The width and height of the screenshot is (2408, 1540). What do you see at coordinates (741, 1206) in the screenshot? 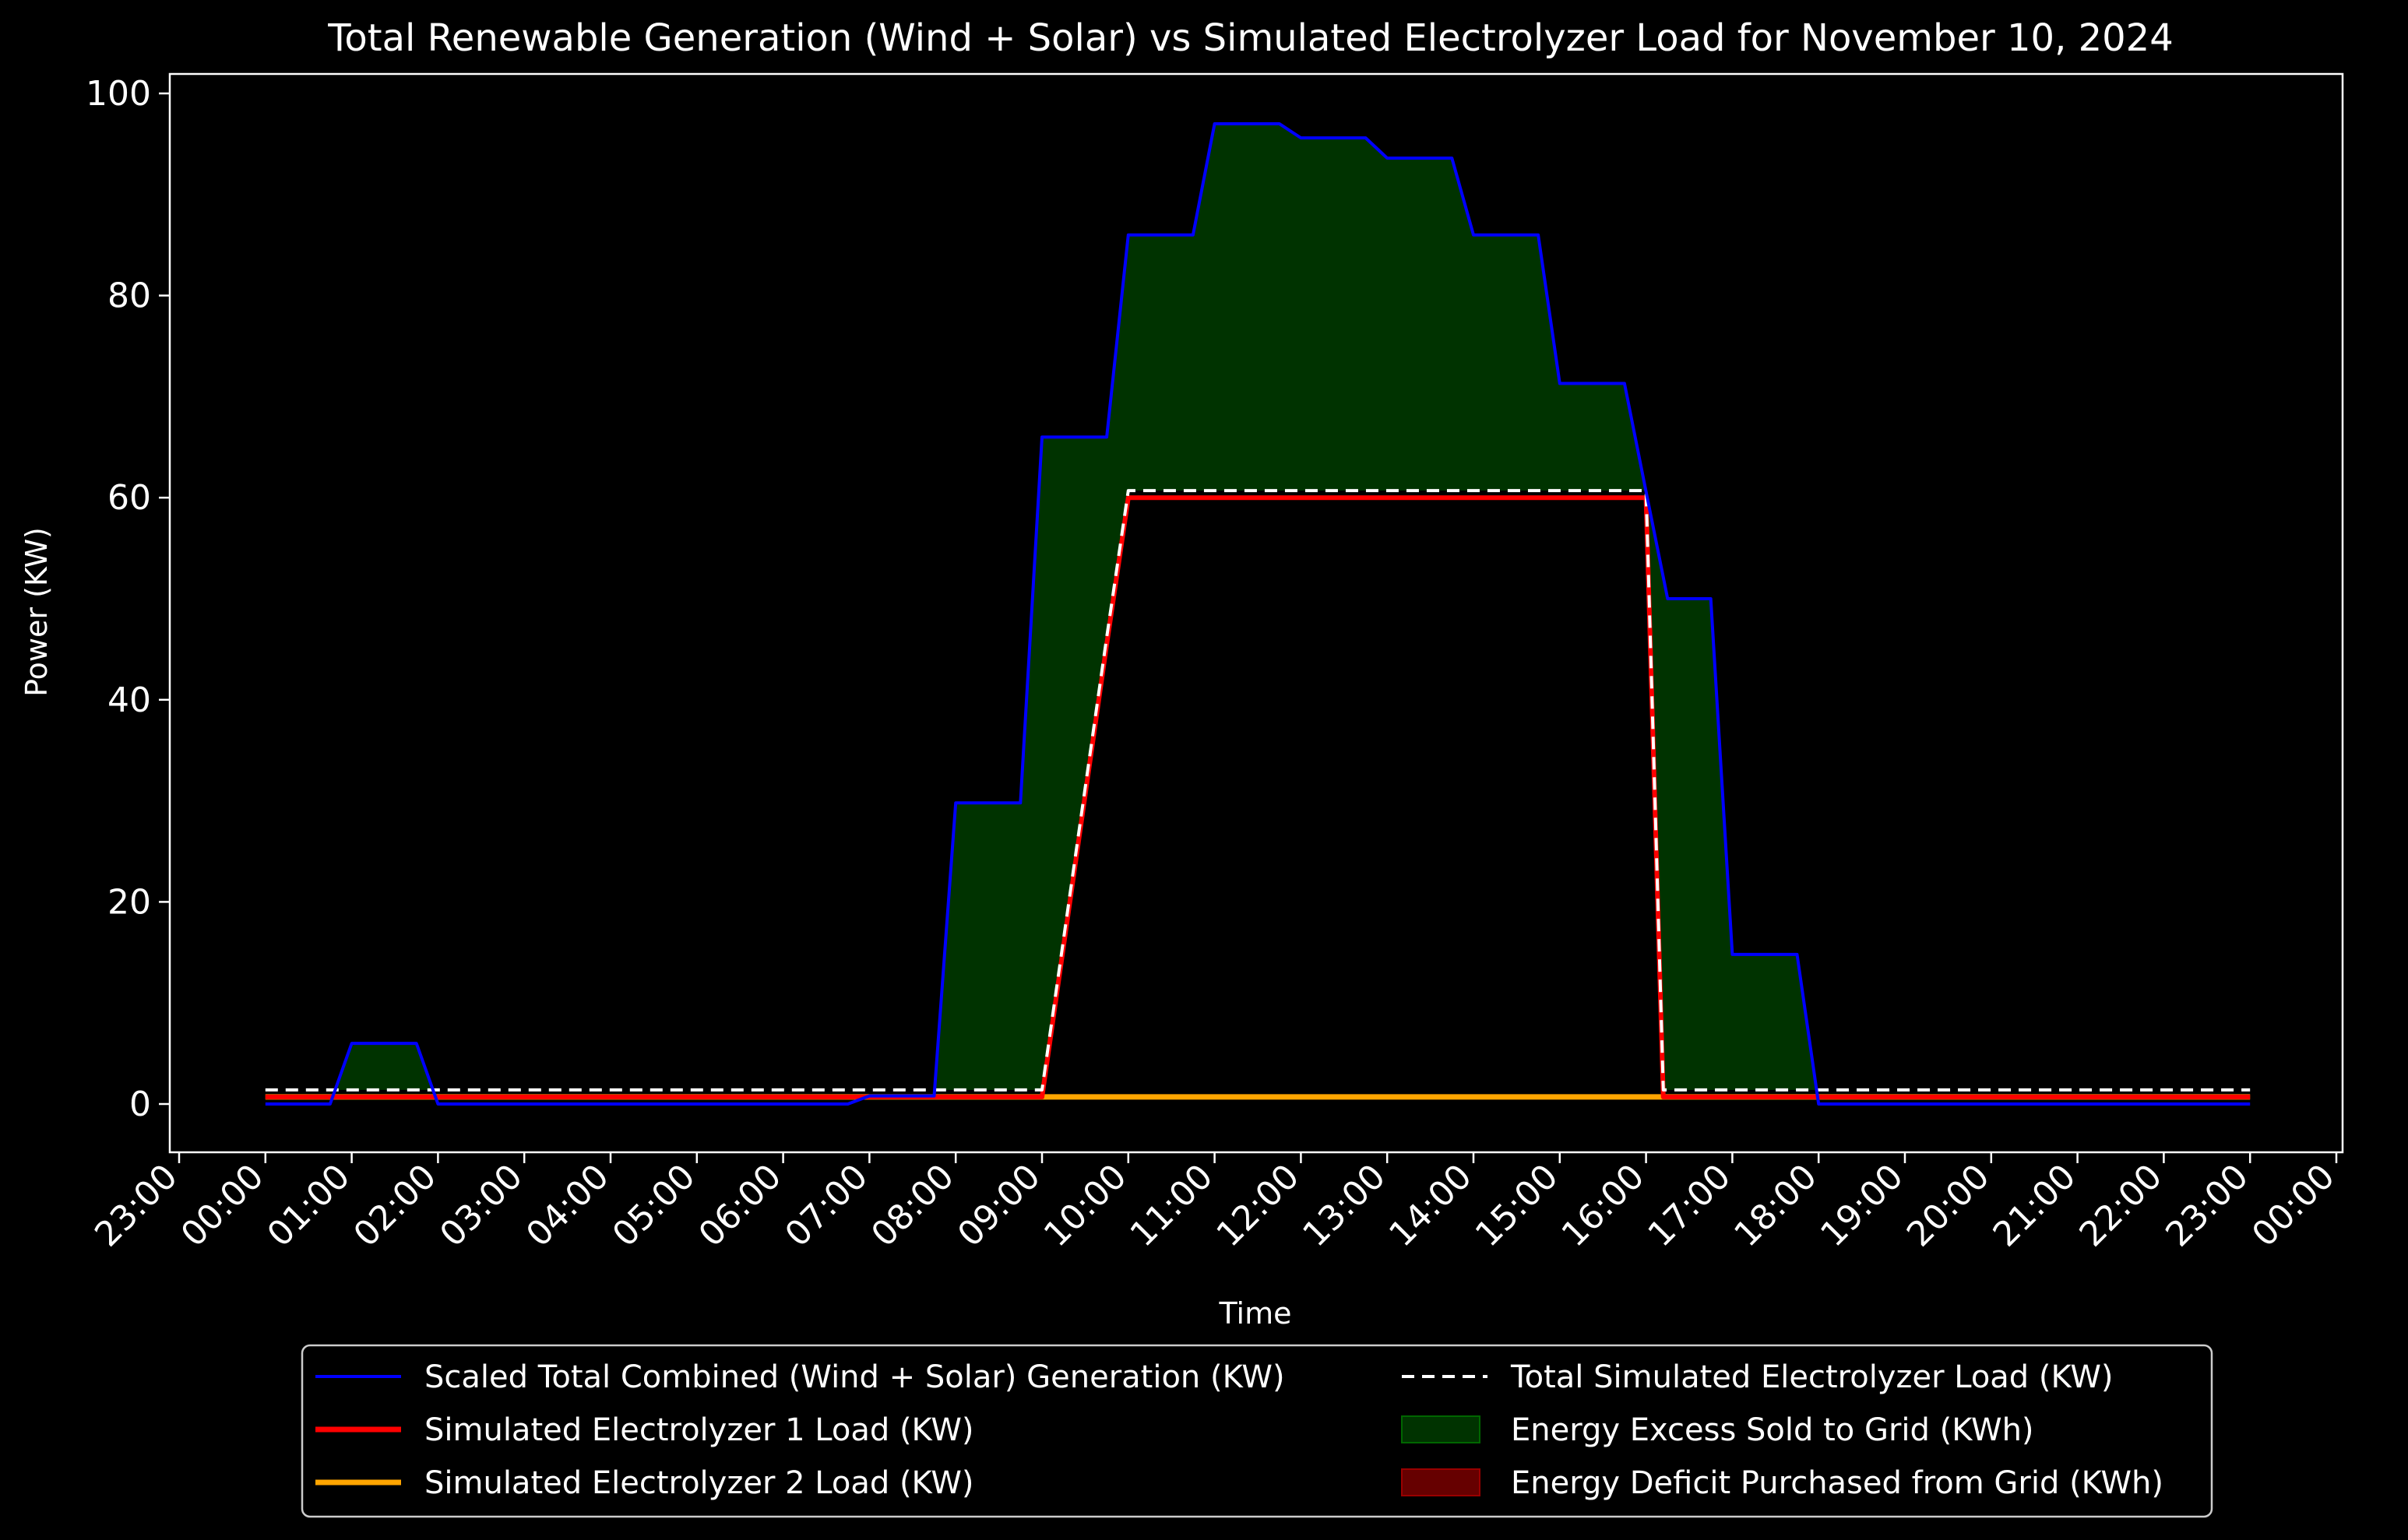
I see `x-tick-label: 06:00` at bounding box center [741, 1206].